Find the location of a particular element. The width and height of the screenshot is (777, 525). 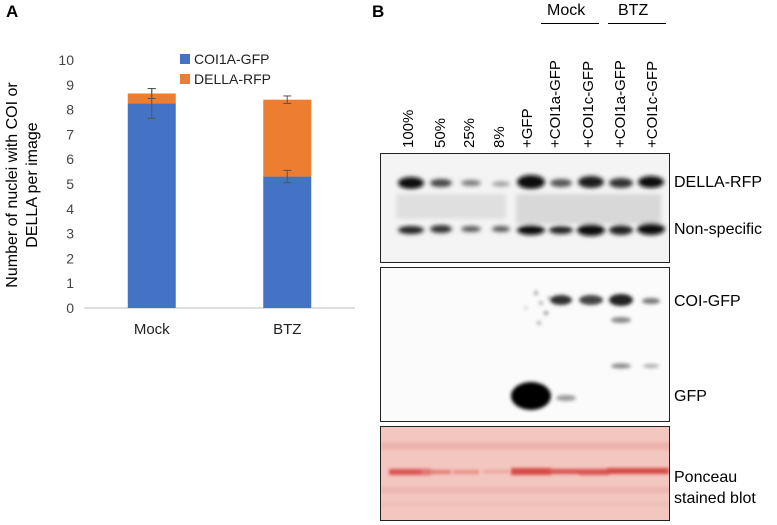

band-label-della-rfp: DELLA-RFP is located at coordinates (718, 182).